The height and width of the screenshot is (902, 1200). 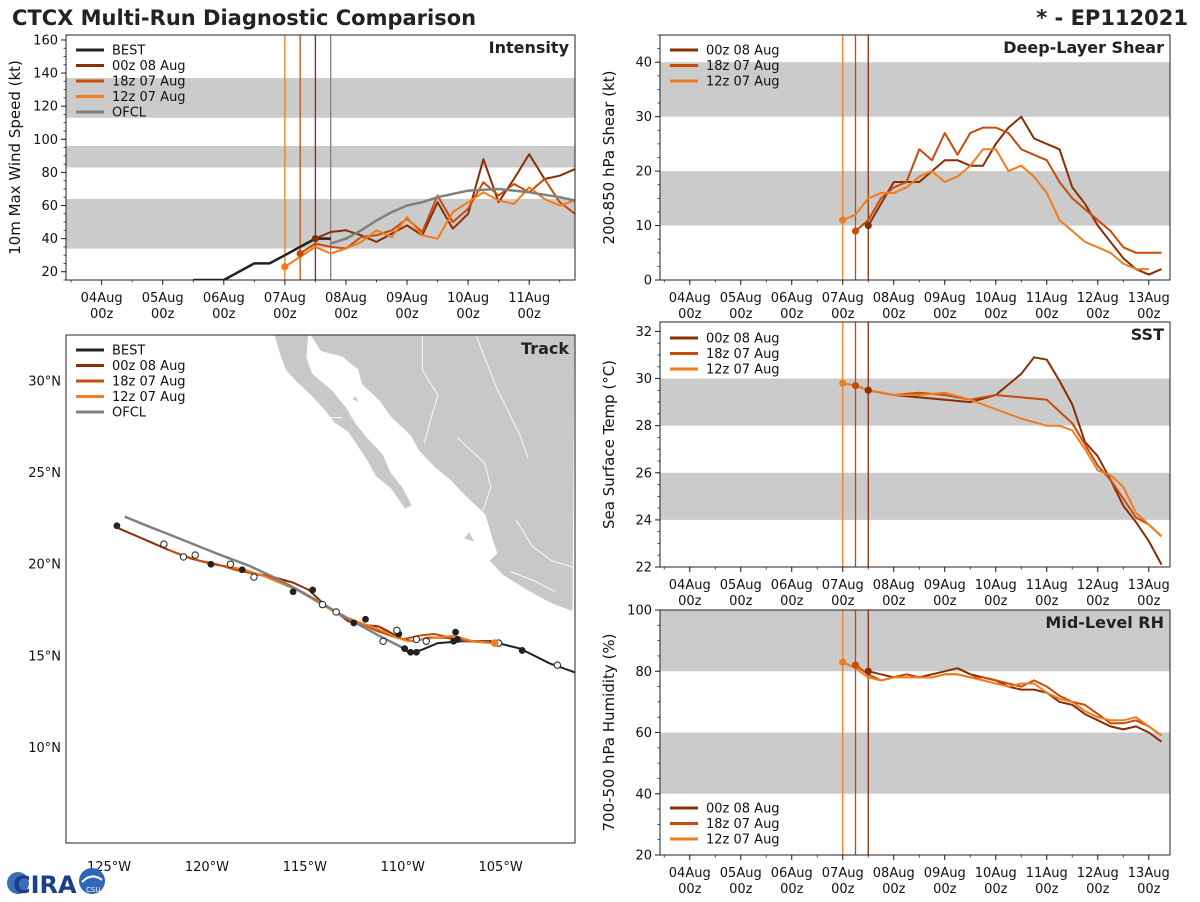 I want to click on border-jalisco, so click(x=545, y=544).